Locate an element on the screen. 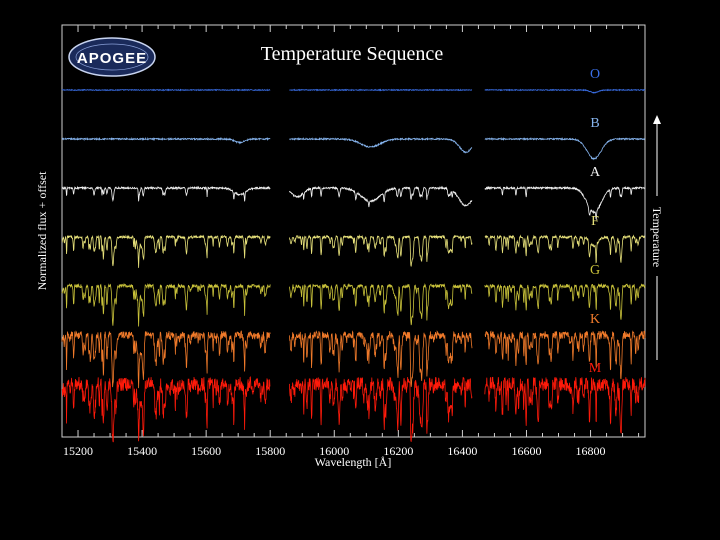  series-f is located at coordinates (353, 251).